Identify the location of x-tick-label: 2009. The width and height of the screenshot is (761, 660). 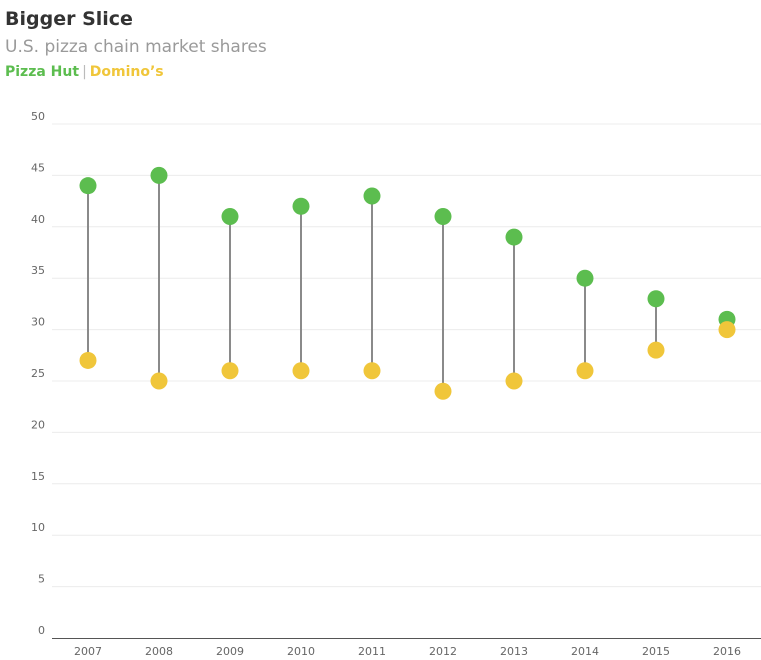
(230, 651).